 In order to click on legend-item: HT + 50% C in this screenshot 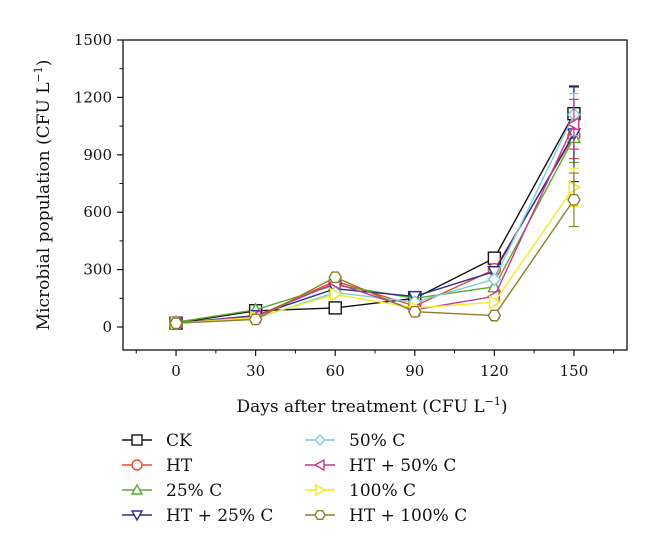, I will do `click(380, 466)`.